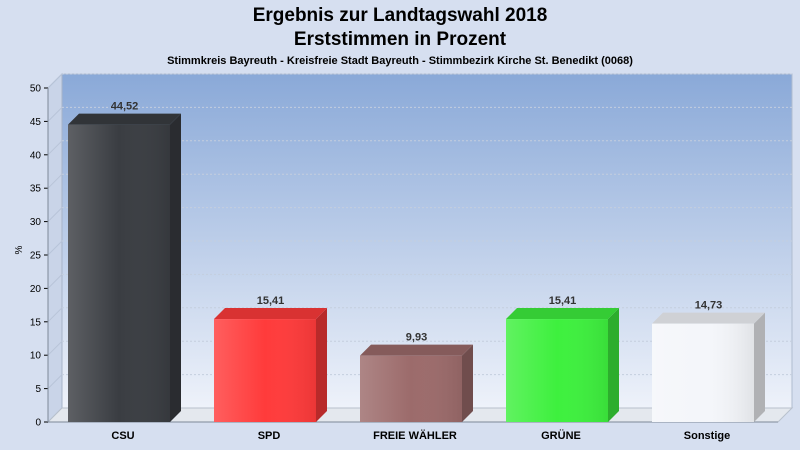 Image resolution: width=800 pixels, height=450 pixels. I want to click on chart-title-line2: Erststimmen in Prozent, so click(400, 39).